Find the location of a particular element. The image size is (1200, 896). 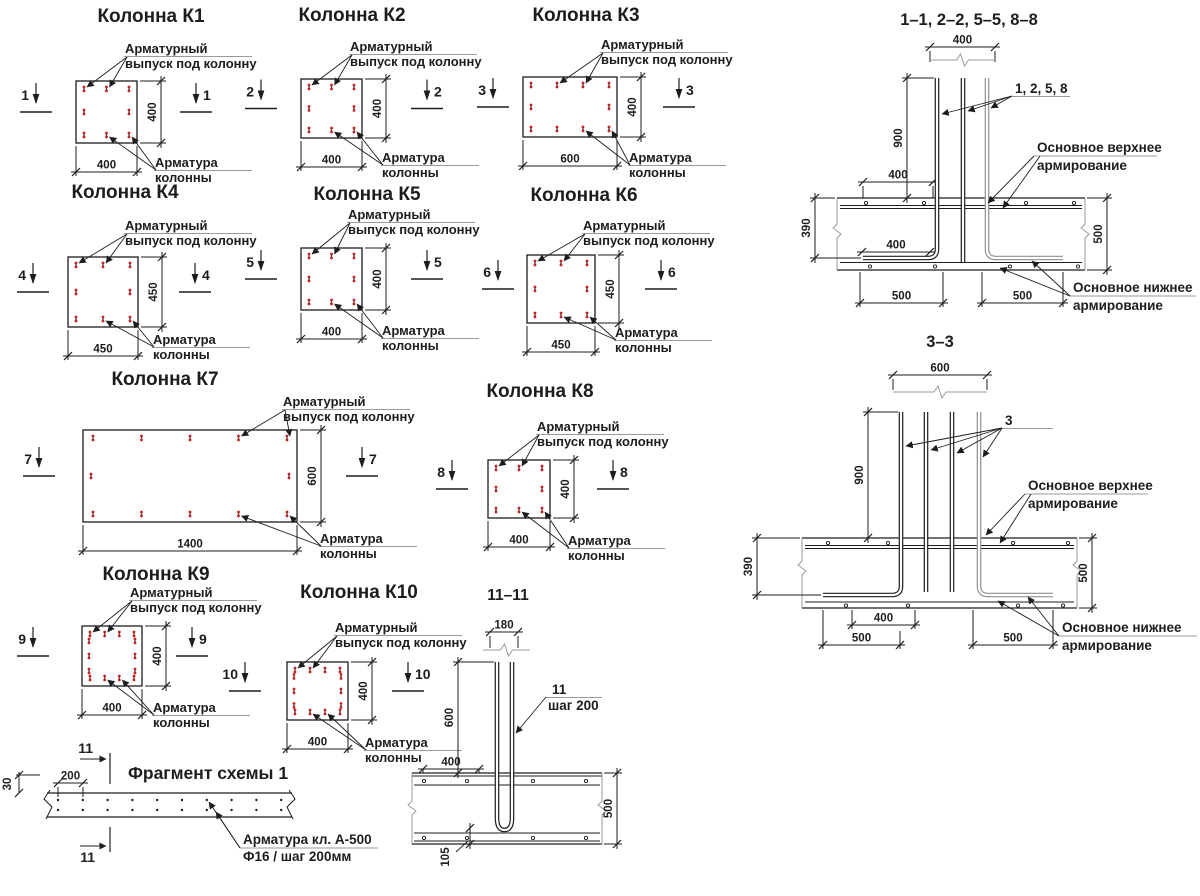

column-outline is located at coordinates (190, 476).